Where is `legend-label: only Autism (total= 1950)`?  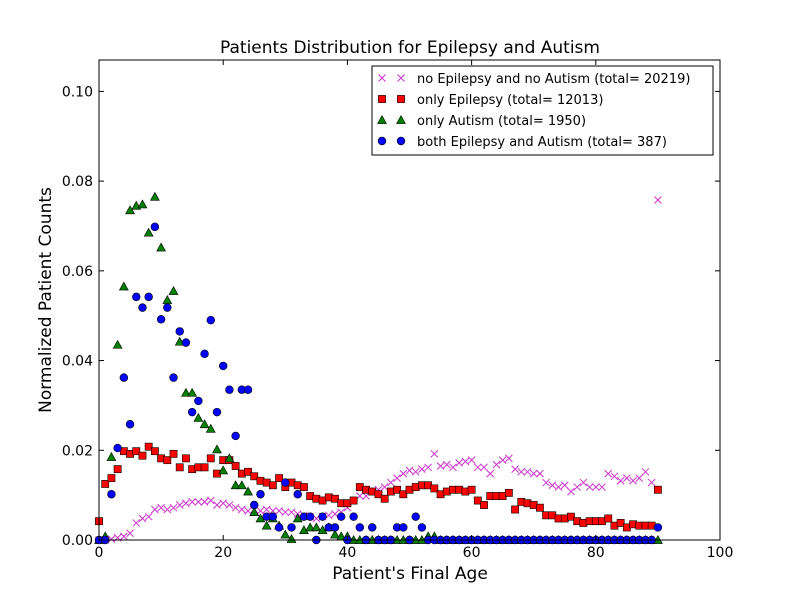
legend-label: only Autism (total= 1950) is located at coordinates (501, 121).